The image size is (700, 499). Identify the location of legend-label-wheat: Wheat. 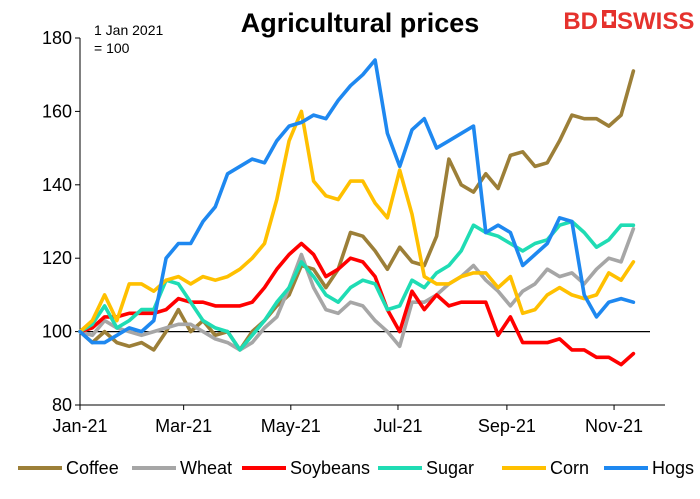
(206, 468).